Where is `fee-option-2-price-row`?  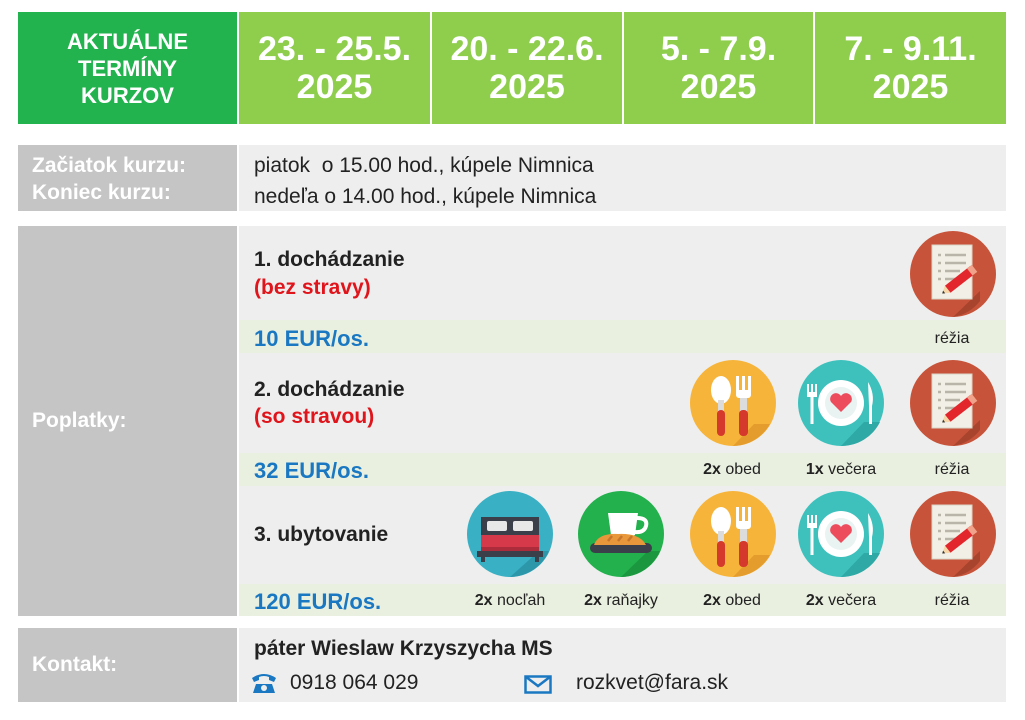
fee-option-2-price-row is located at coordinates (622, 469).